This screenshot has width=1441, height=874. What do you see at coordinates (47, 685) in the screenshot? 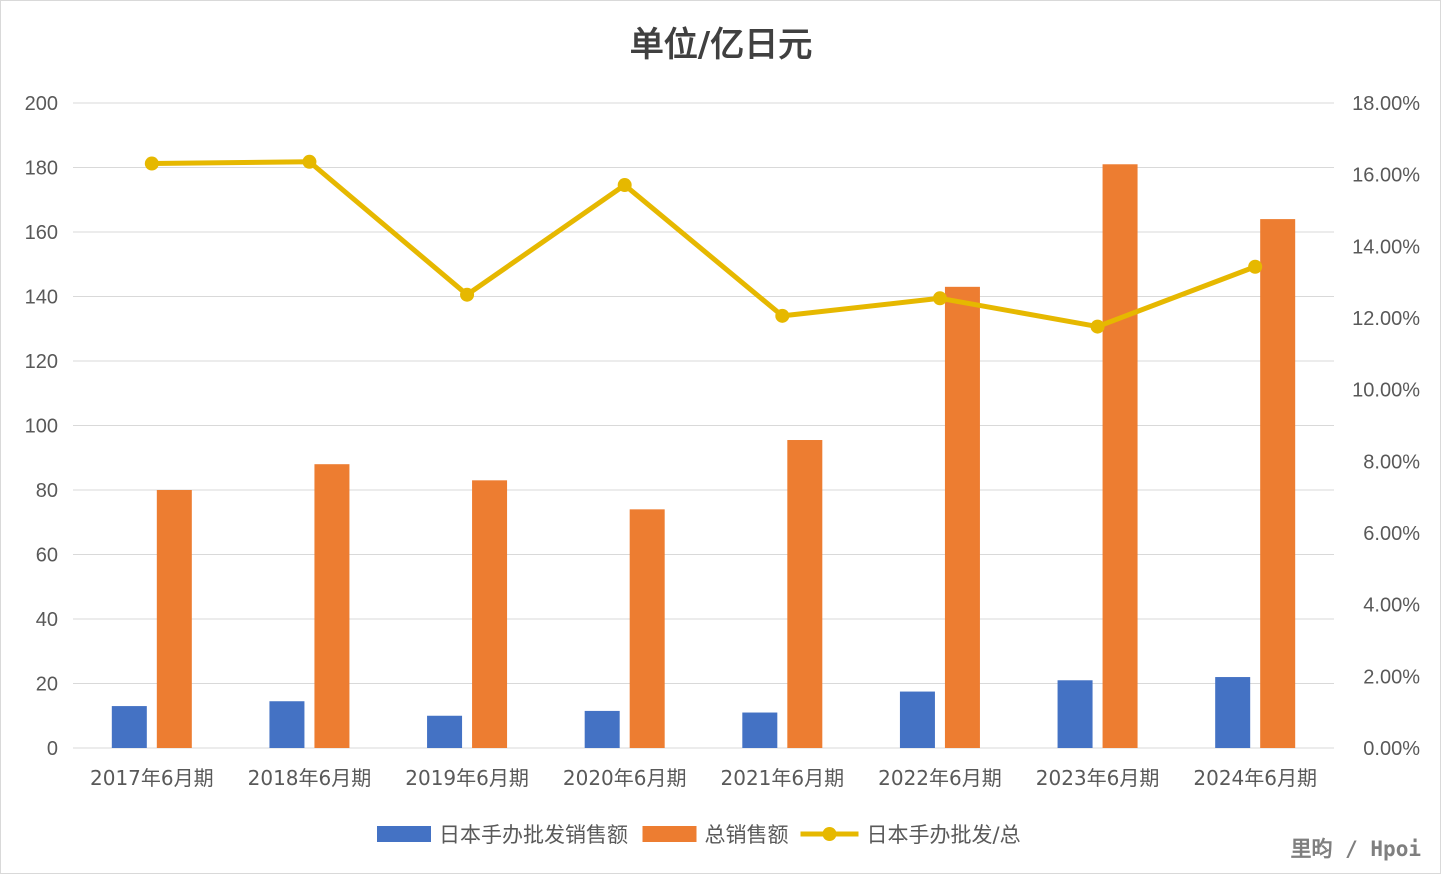
I see `left-axis-tick-label: 20` at bounding box center [47, 685].